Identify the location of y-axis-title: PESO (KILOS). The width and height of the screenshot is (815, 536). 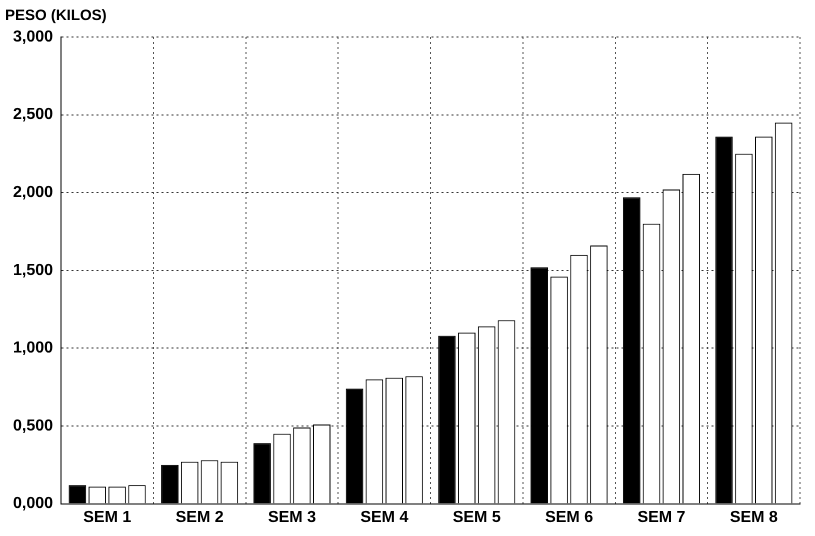
(56, 15).